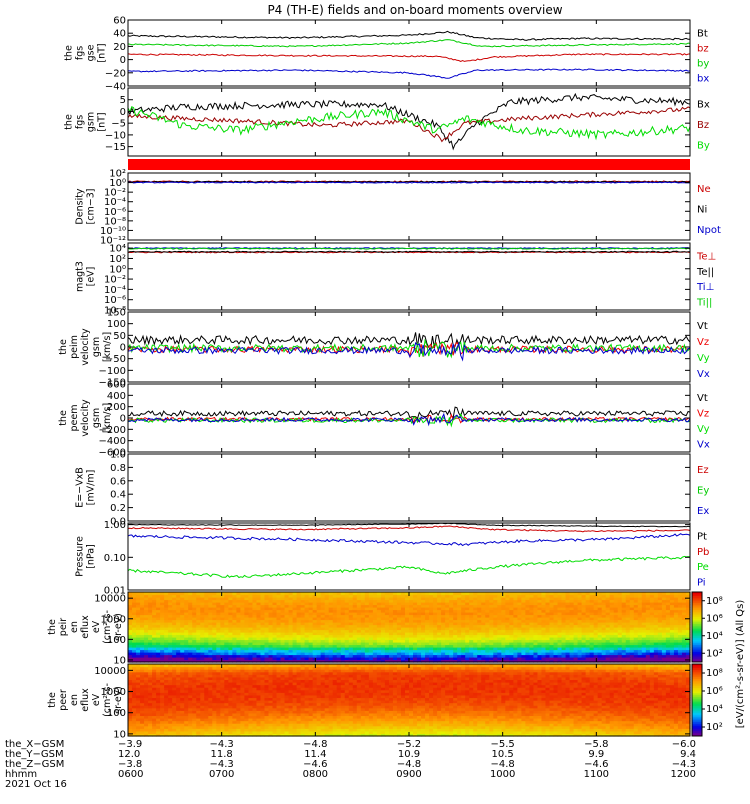 The image size is (750, 804). Describe the element at coordinates (118, 495) in the screenshot. I see `y-tick-label: 0.4` at that location.